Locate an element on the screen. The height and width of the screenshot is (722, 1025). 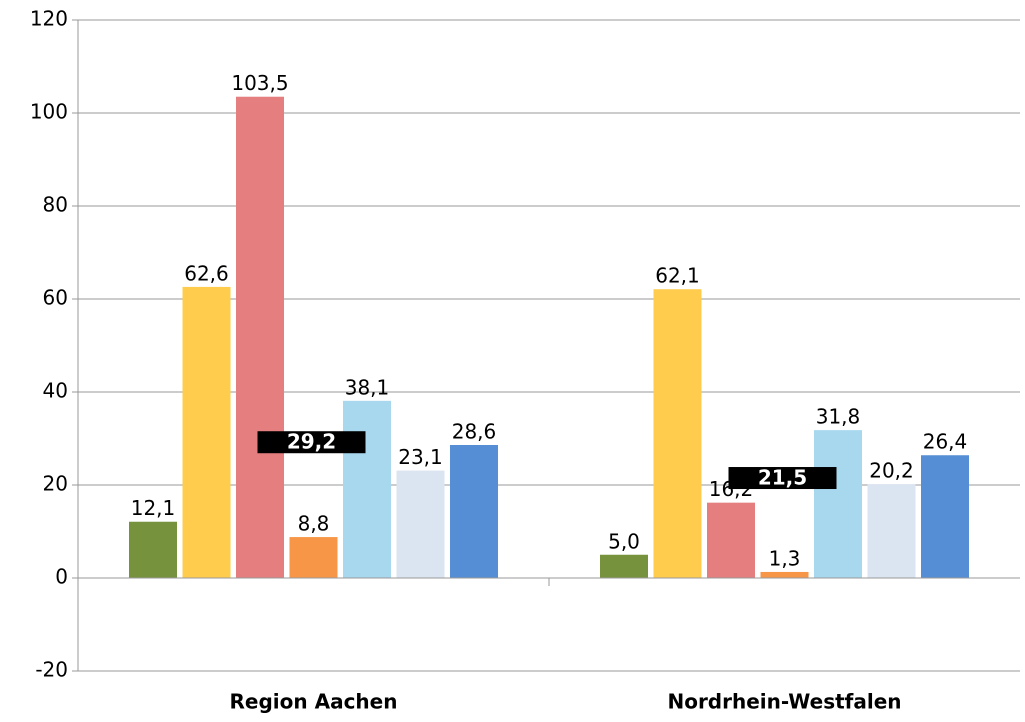
y-tick-label: 100 is located at coordinates (49, 112).